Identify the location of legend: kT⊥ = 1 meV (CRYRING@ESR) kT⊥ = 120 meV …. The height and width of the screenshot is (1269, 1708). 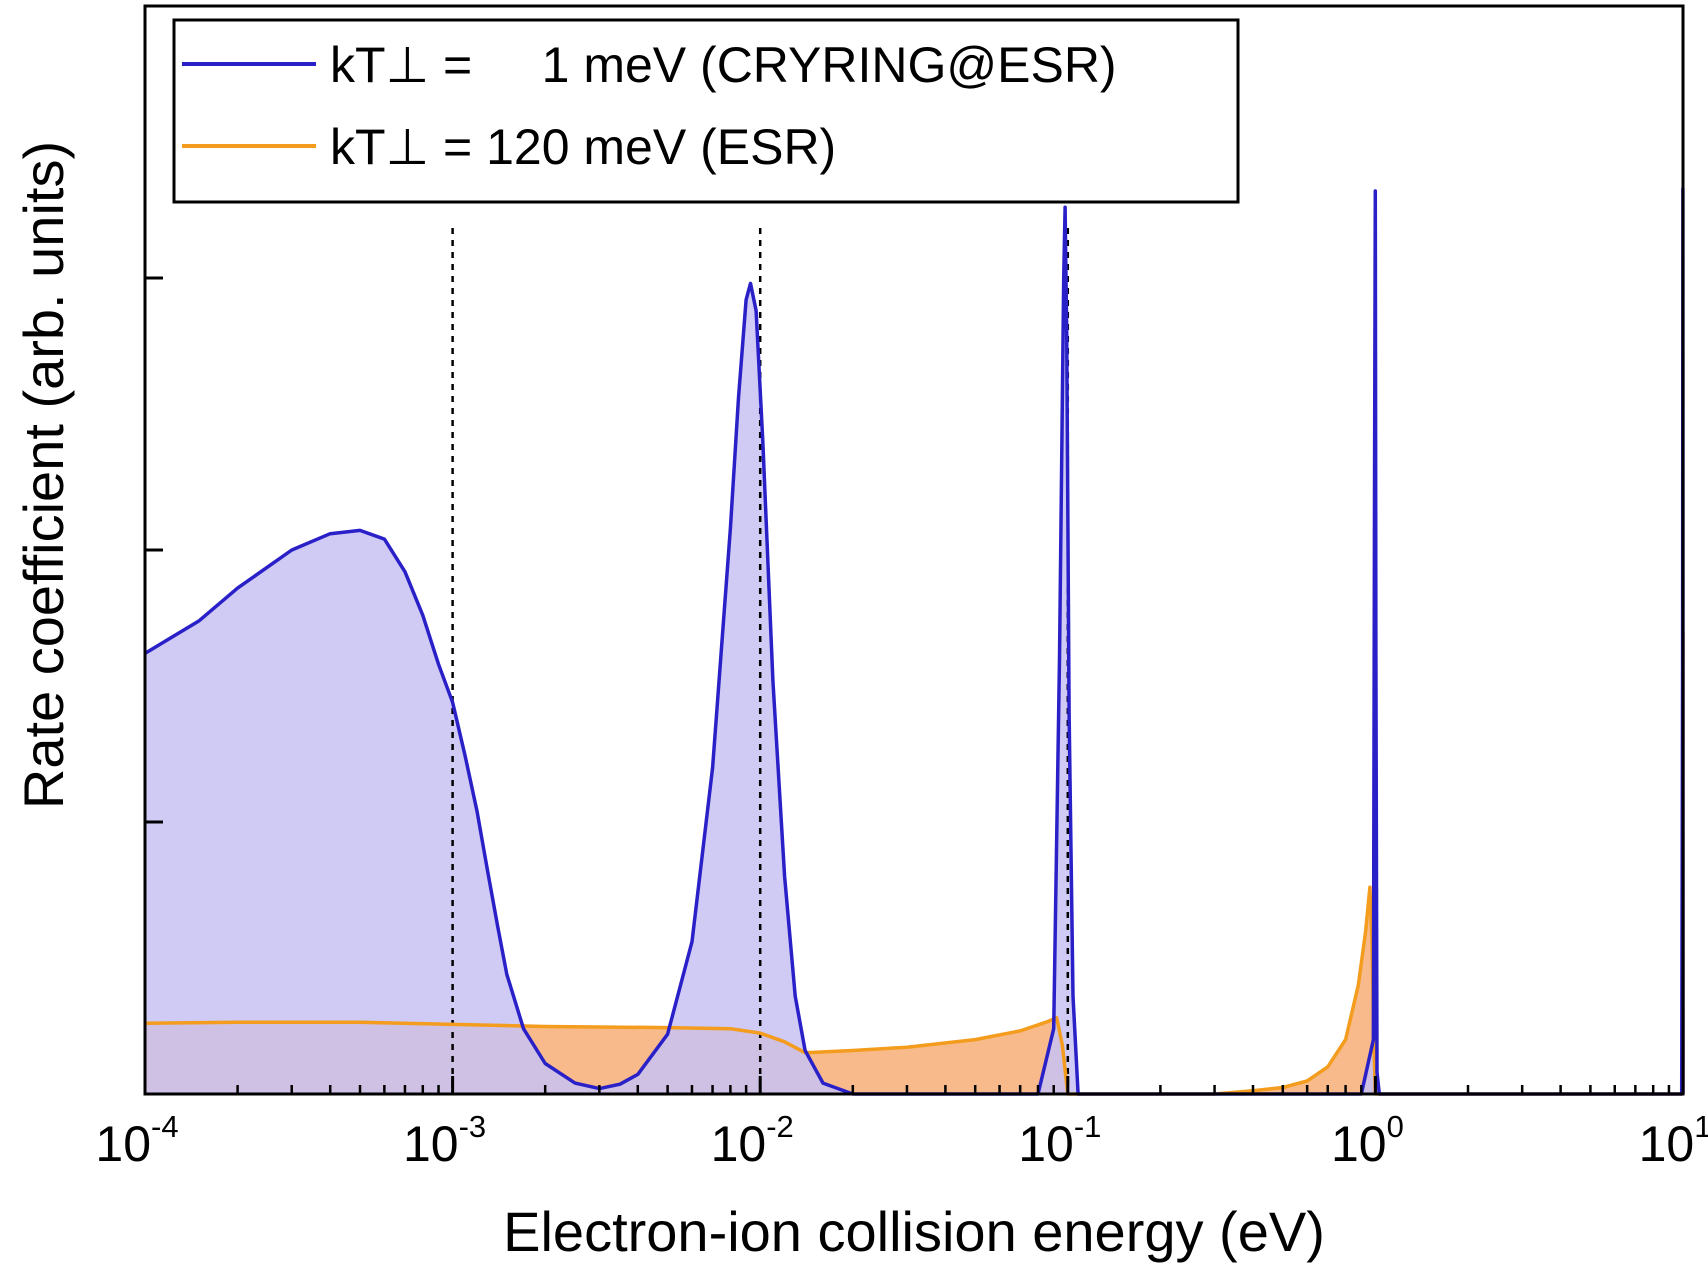
(706, 111).